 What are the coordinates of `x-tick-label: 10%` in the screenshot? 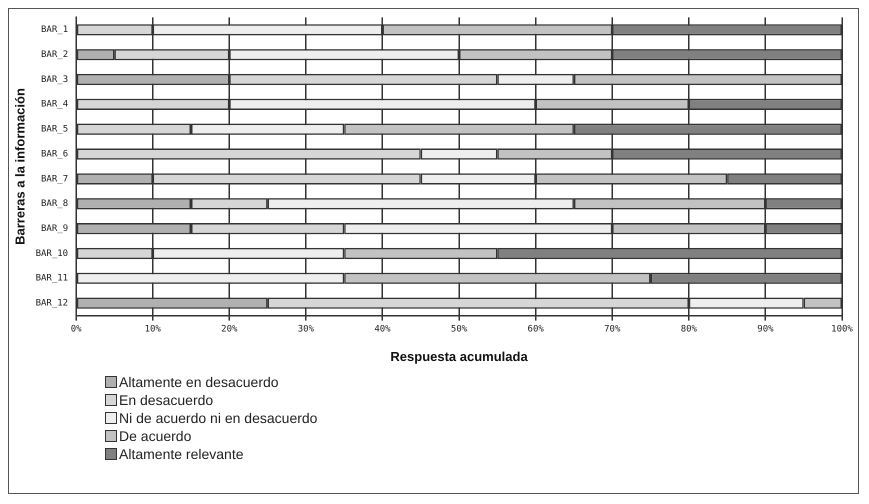 It's located at (153, 329).